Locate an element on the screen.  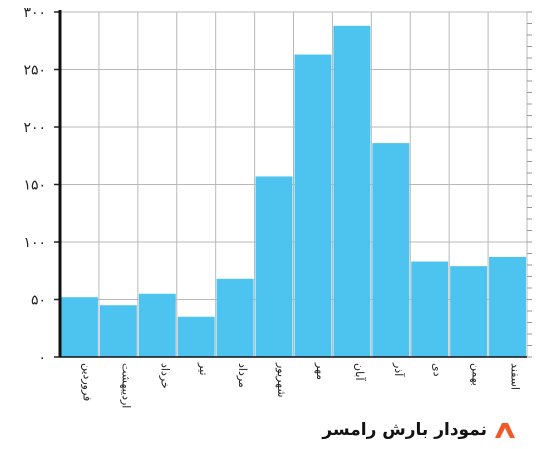
x-tick-label: اسفند is located at coordinates (515, 376).